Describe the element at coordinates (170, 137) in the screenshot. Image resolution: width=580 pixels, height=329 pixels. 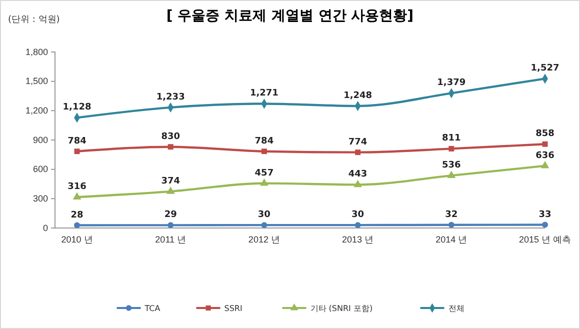
I see `data-label: 830` at that location.